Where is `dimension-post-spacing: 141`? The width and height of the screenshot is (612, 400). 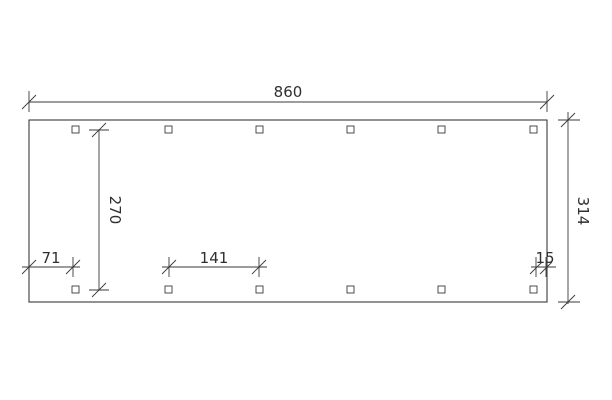
dimension-post-spacing: 141 is located at coordinates (214, 263).